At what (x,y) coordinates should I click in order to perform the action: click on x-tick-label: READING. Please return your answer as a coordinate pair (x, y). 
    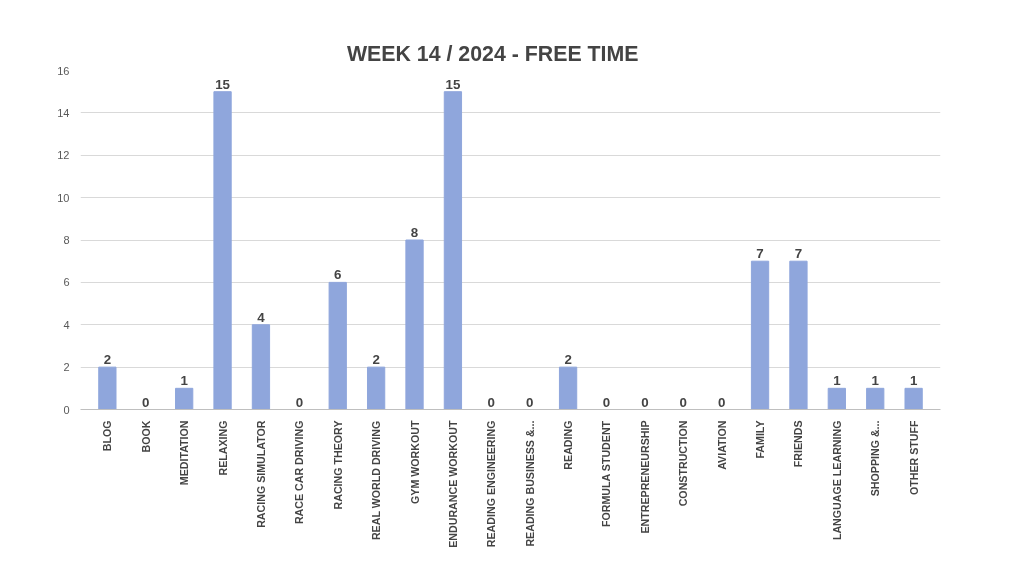
    Looking at the image, I should click on (568, 445).